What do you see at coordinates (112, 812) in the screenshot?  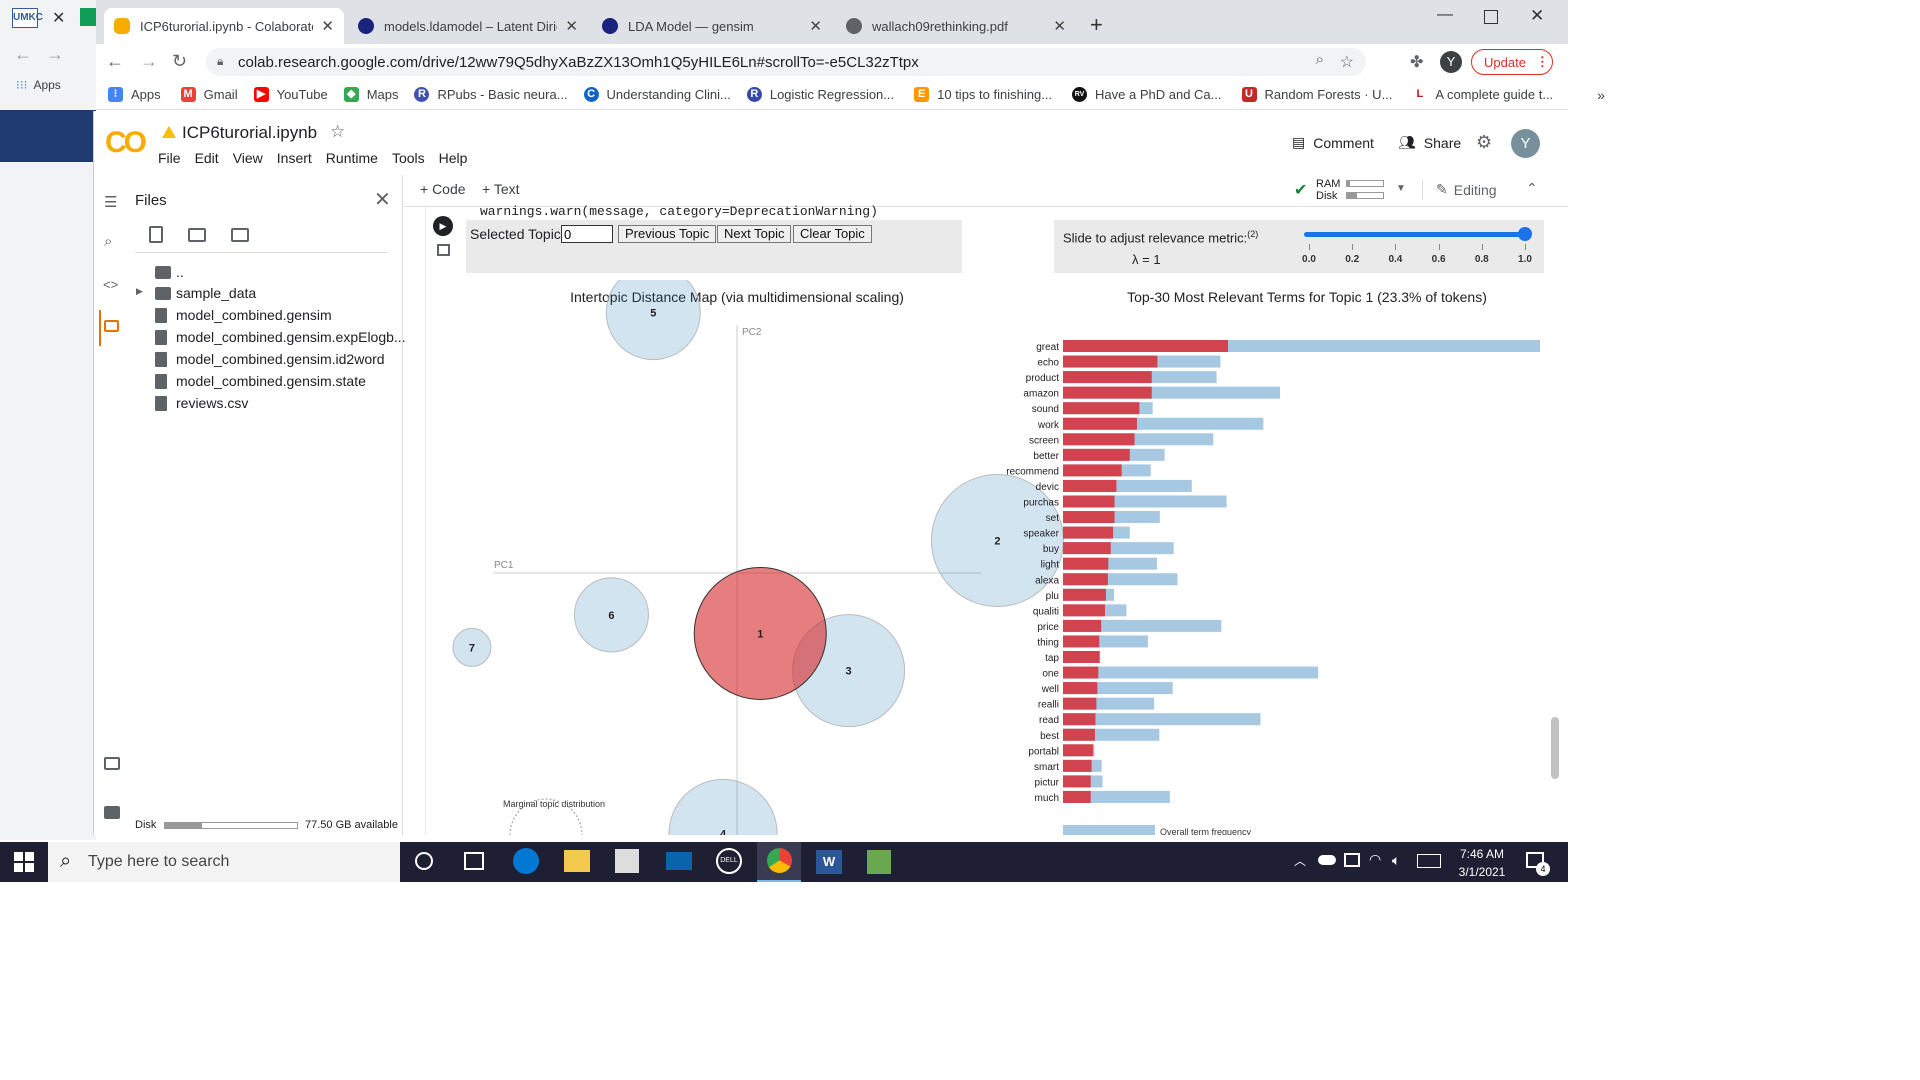 I see `terminal-icon` at bounding box center [112, 812].